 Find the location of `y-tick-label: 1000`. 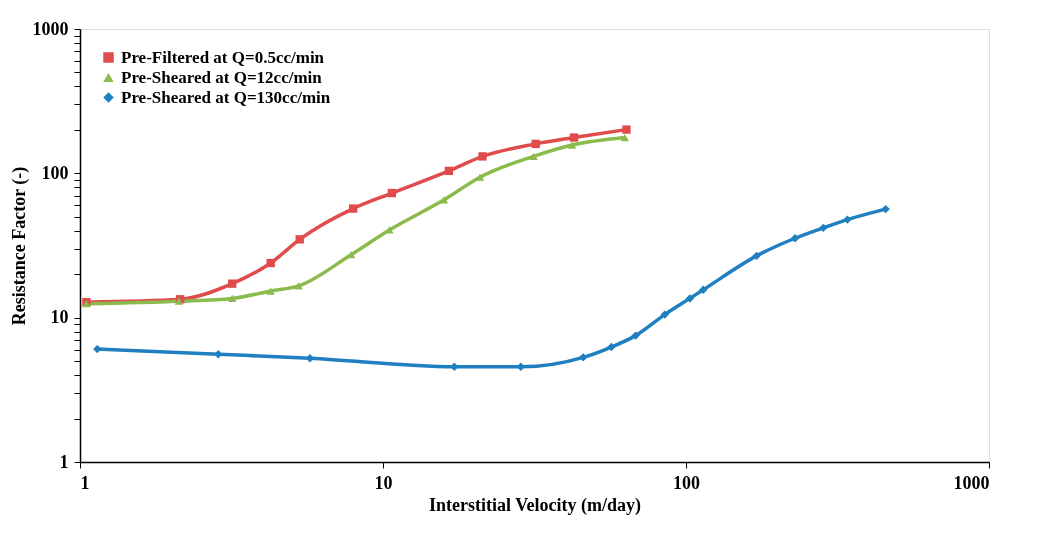

y-tick-label: 1000 is located at coordinates (50, 28).